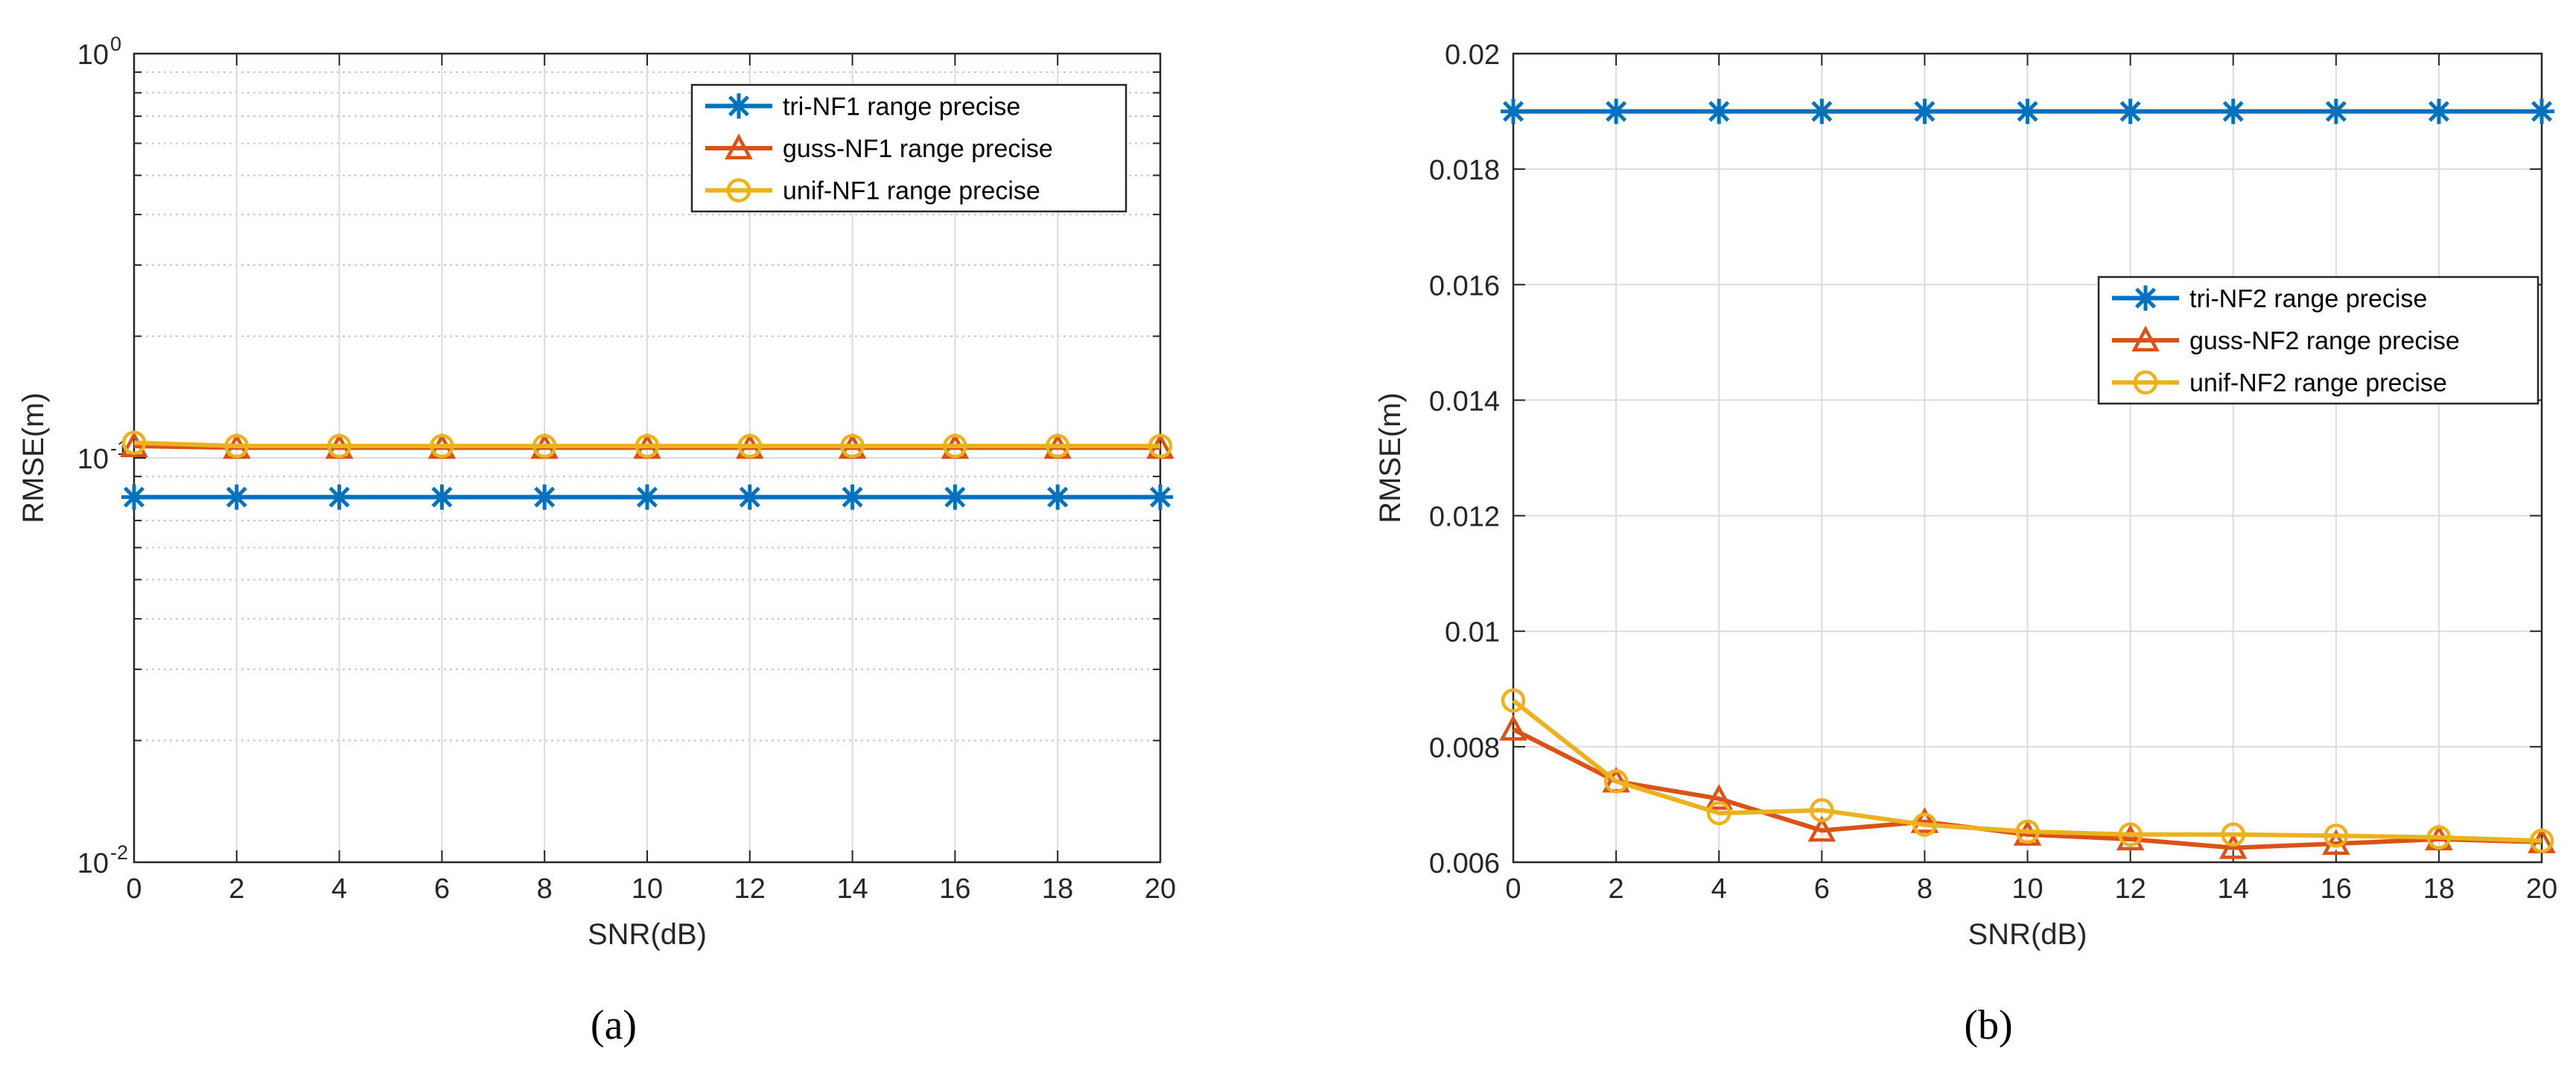  What do you see at coordinates (1464, 748) in the screenshot?
I see `panel-b-y-tick-label: 0.008` at bounding box center [1464, 748].